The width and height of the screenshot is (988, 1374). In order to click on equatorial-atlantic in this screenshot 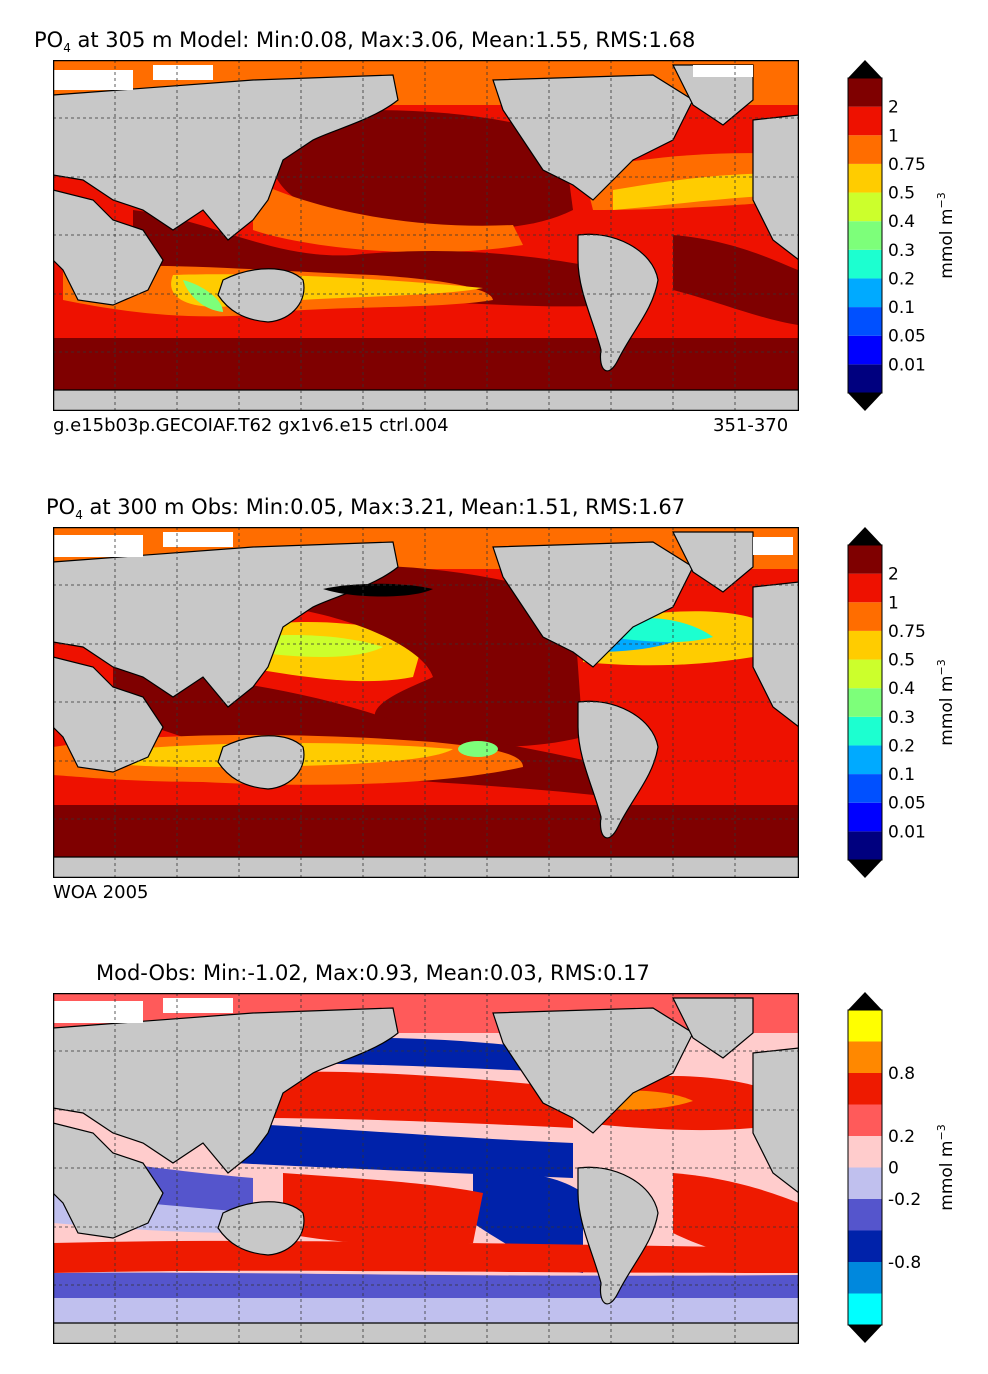, I will do `click(735, 280)`.